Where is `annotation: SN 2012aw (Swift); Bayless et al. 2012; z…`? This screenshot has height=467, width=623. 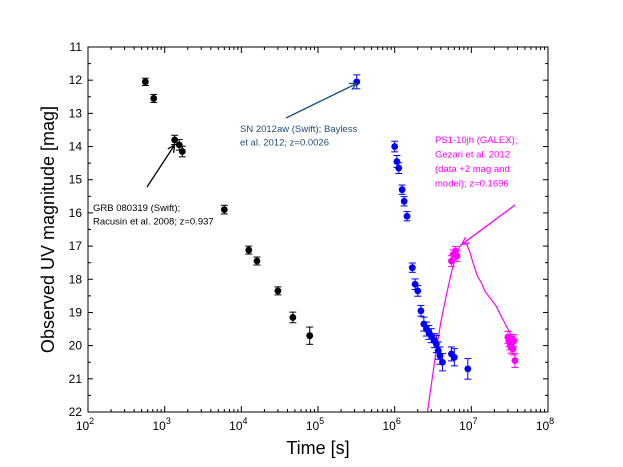
annotation: SN 2012aw (Swift); Bayless et al. 2012; z… is located at coordinates (299, 115).